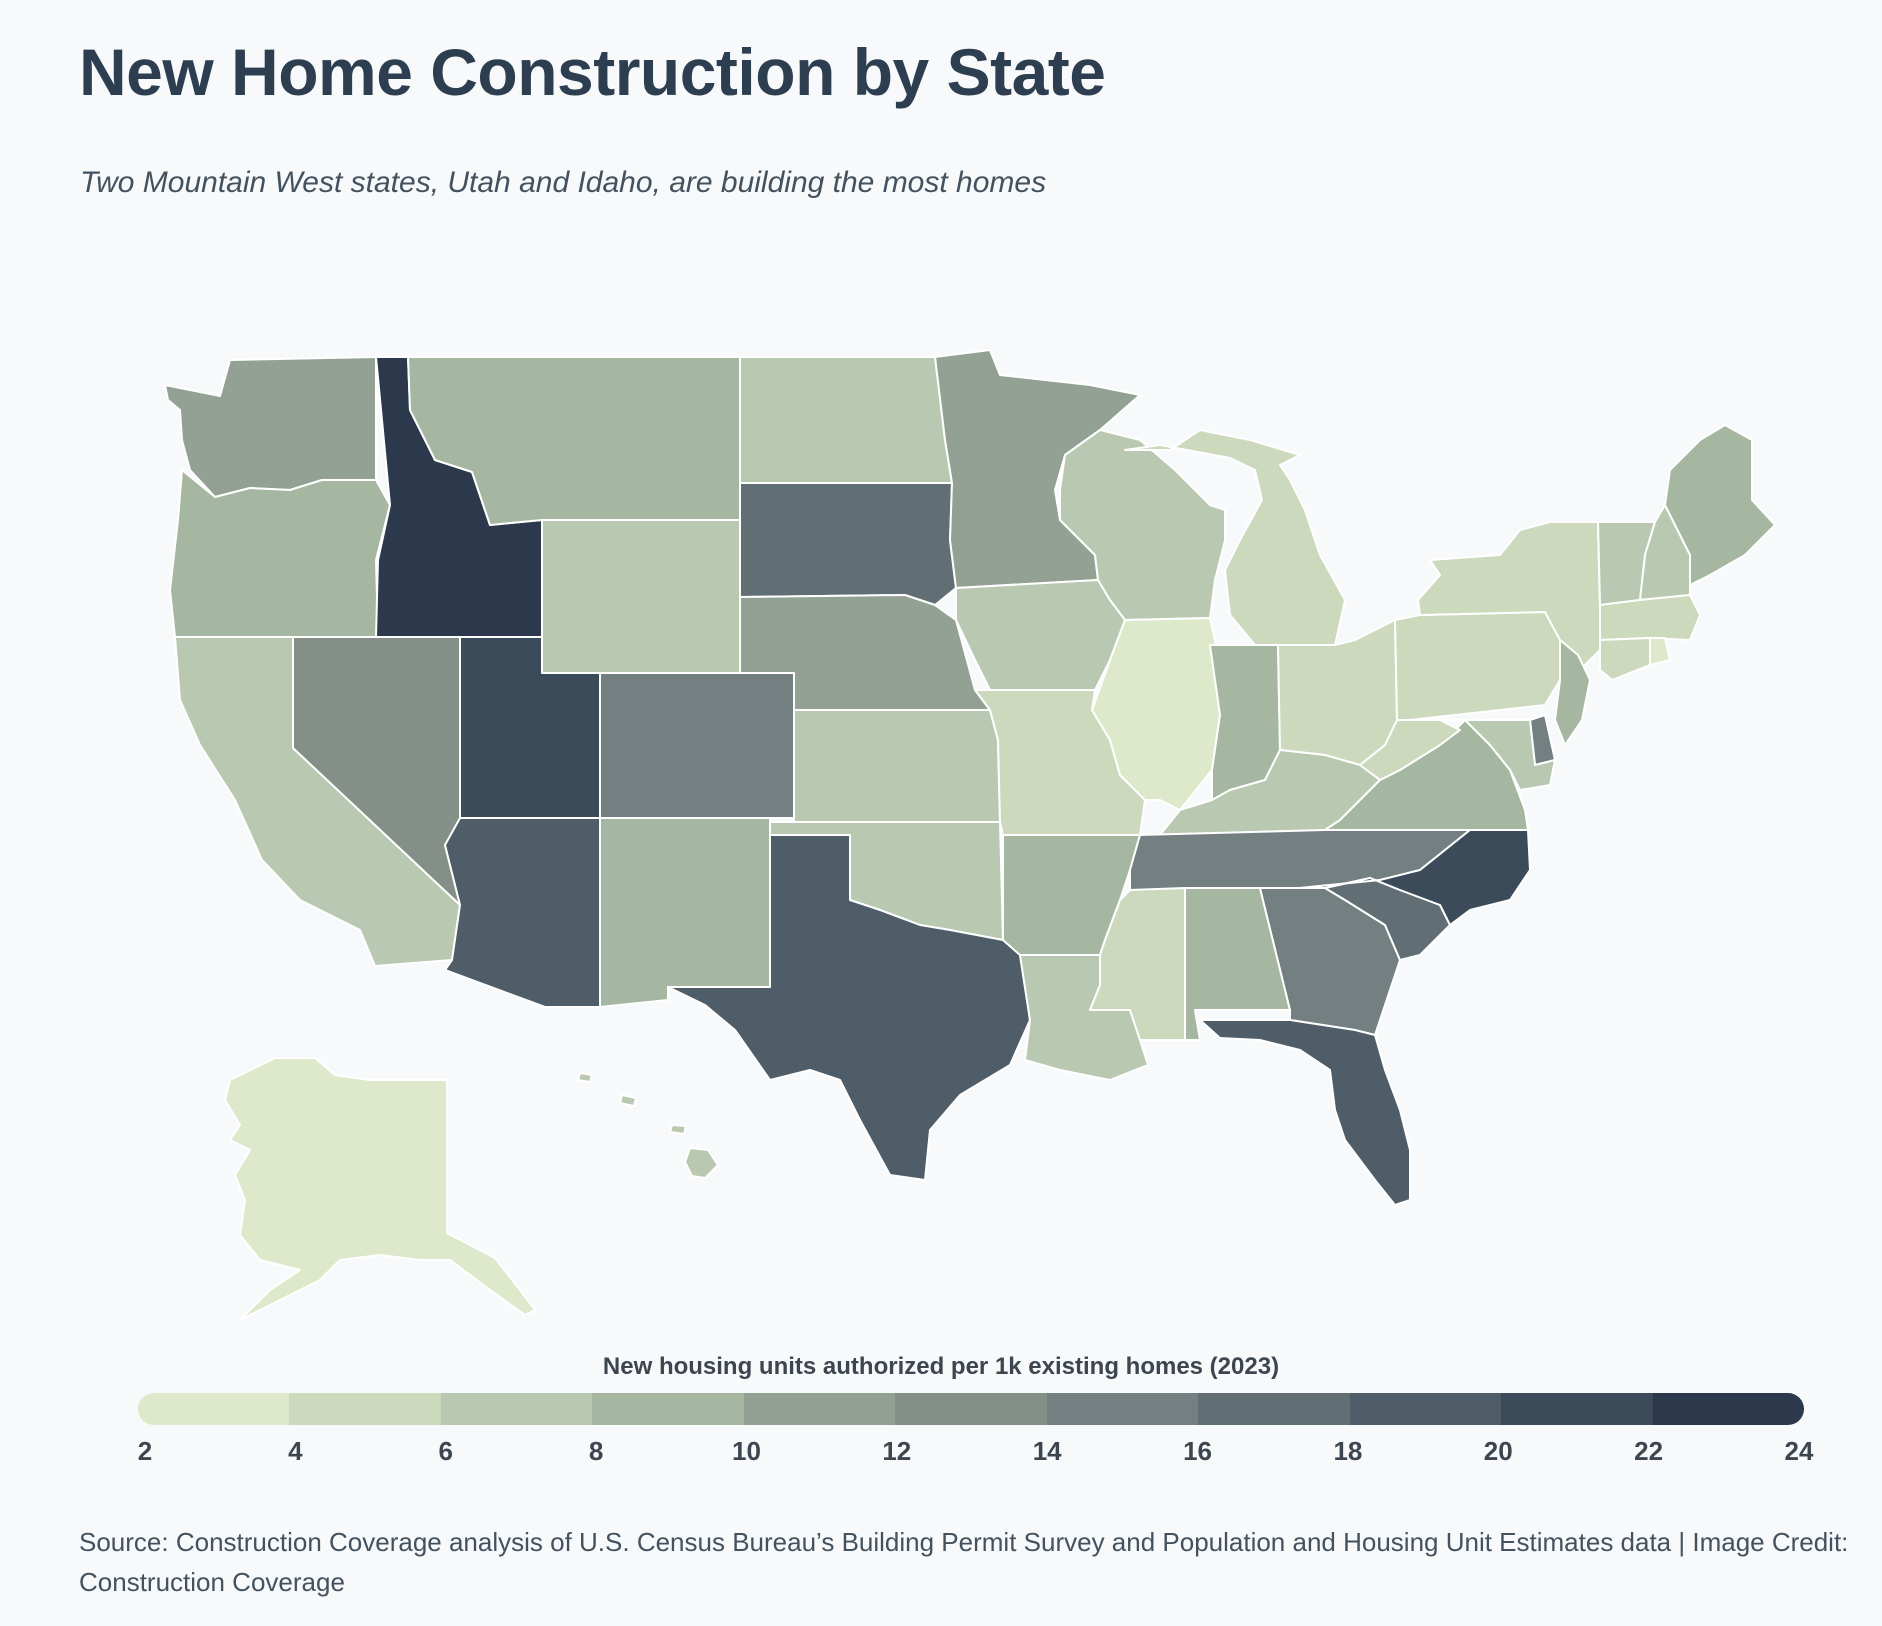 The image size is (1882, 1626). Describe the element at coordinates (1487, 755) in the screenshot. I see `state-MD` at that location.